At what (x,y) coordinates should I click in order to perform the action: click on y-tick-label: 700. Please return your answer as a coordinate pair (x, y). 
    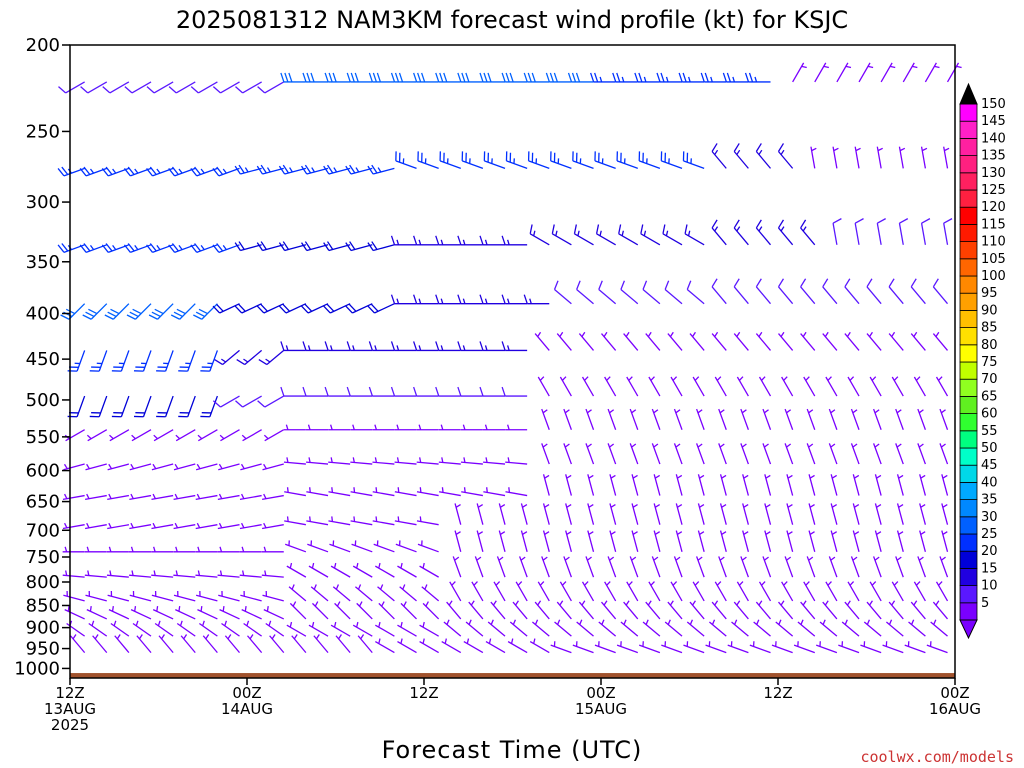
    Looking at the image, I should click on (43, 530).